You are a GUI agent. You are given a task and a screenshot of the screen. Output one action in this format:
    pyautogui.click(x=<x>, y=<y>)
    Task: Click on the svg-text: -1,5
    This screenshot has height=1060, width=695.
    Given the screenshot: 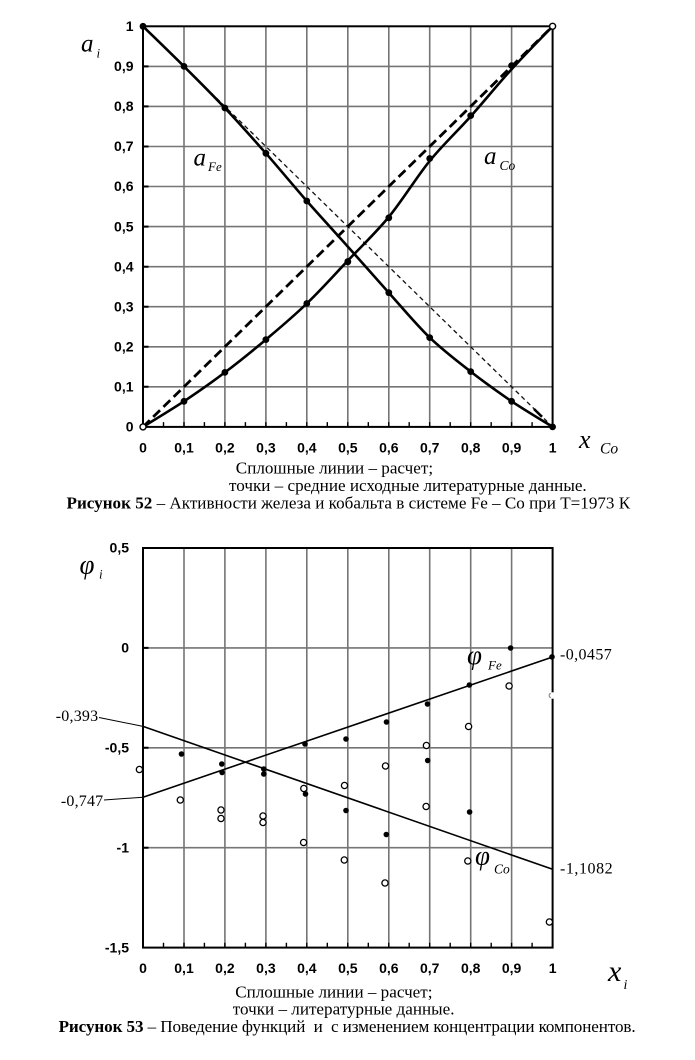 What is the action you would take?
    pyautogui.click(x=117, y=947)
    